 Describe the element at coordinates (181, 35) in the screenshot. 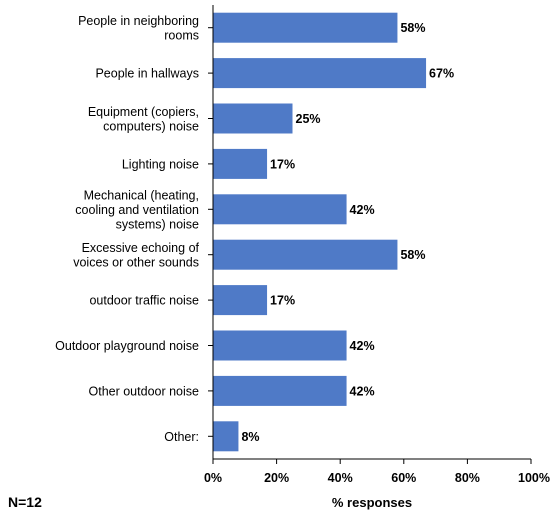

I see `category-label: rooms` at that location.